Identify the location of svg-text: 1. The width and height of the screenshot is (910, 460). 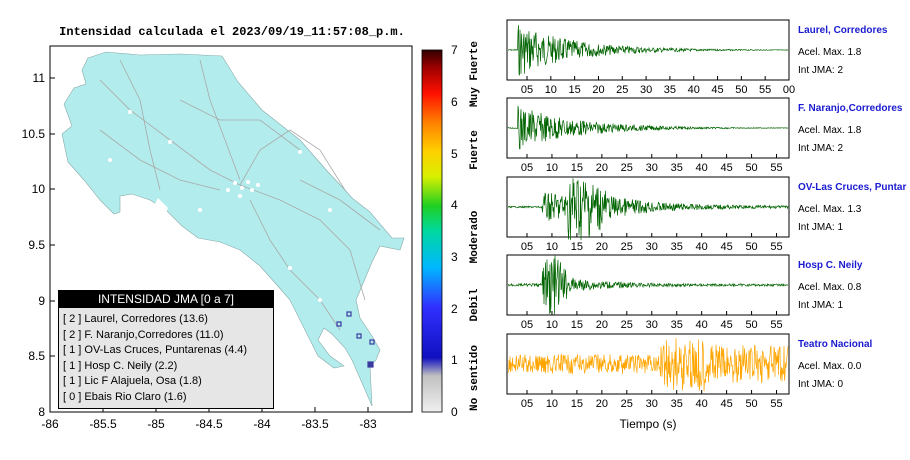
(454, 360).